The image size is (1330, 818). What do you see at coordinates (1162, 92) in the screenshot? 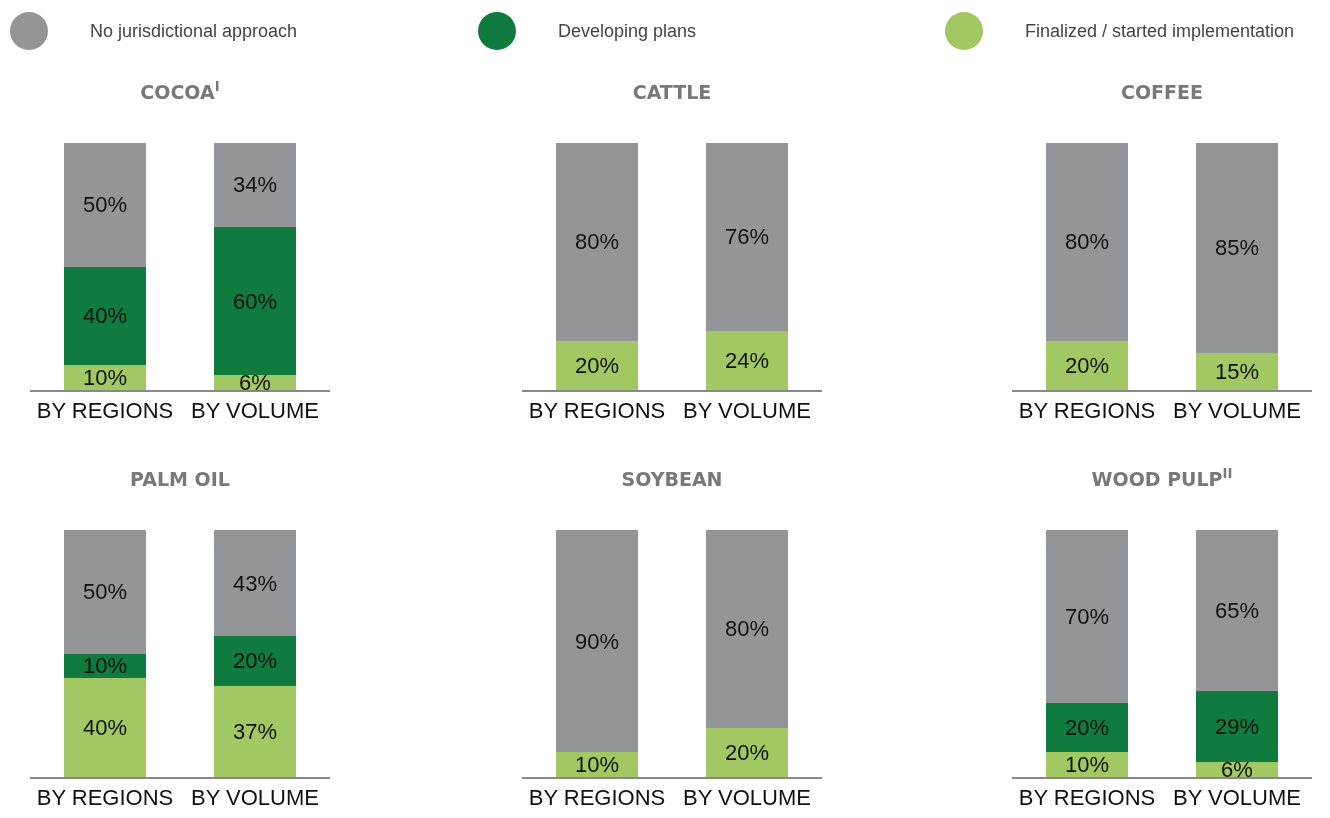
I see `chart-title: COFFEE` at bounding box center [1162, 92].